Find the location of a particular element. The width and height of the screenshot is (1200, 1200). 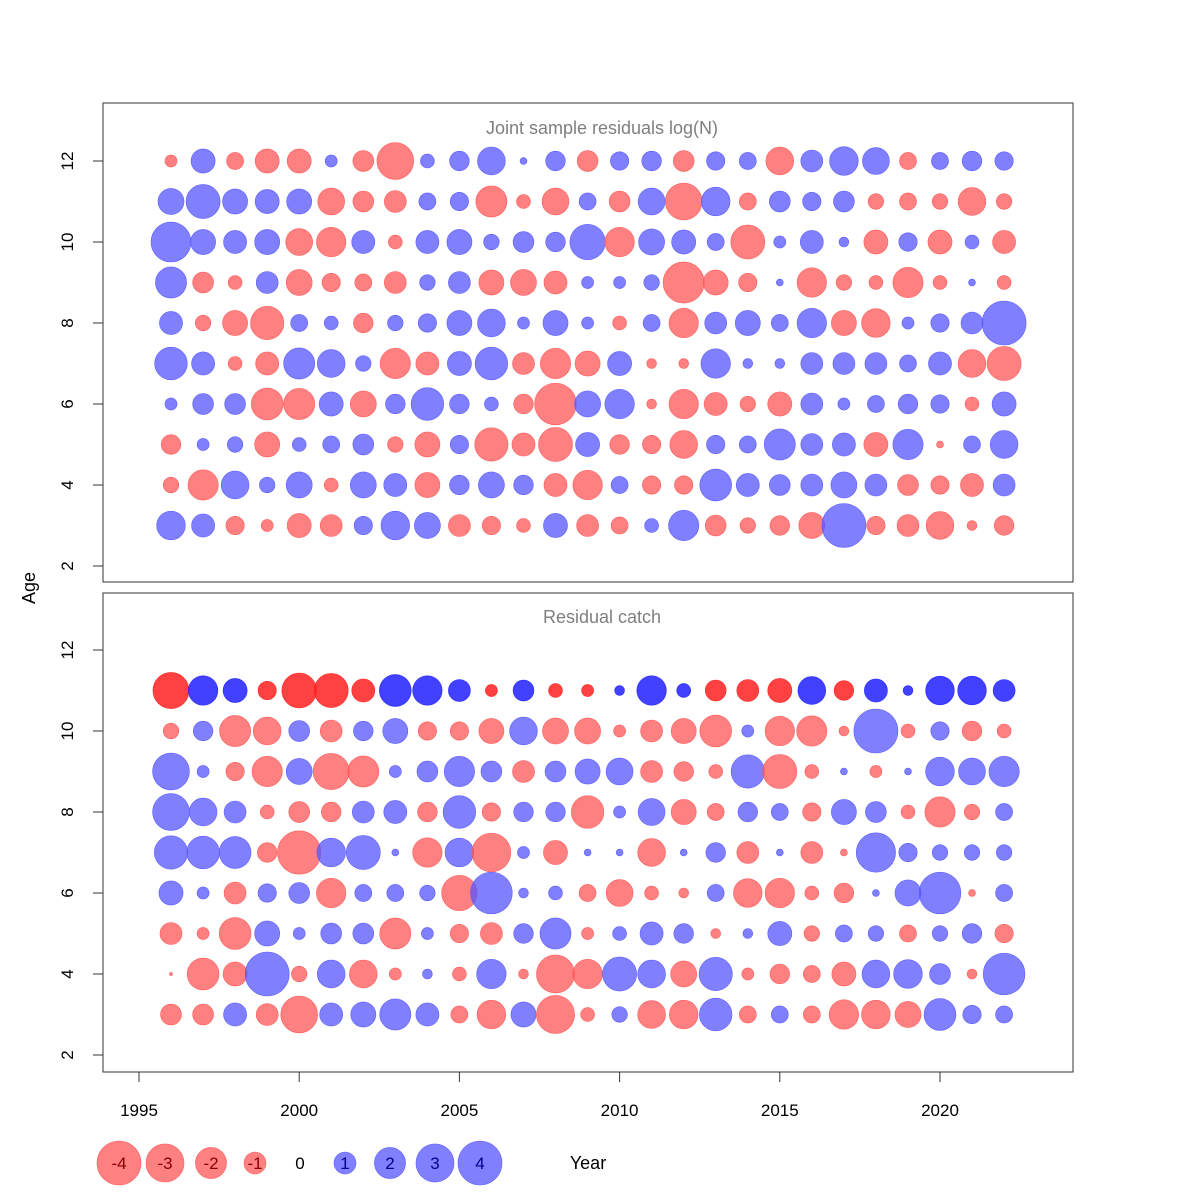

y-tick-label: 2 is located at coordinates (67, 1054).